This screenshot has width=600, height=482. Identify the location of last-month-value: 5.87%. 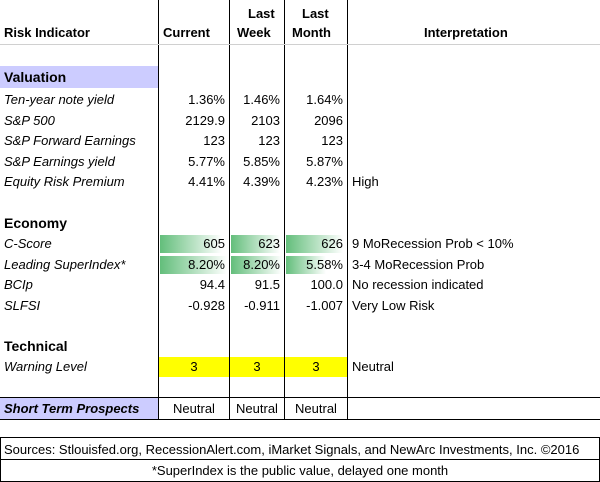
(324, 161).